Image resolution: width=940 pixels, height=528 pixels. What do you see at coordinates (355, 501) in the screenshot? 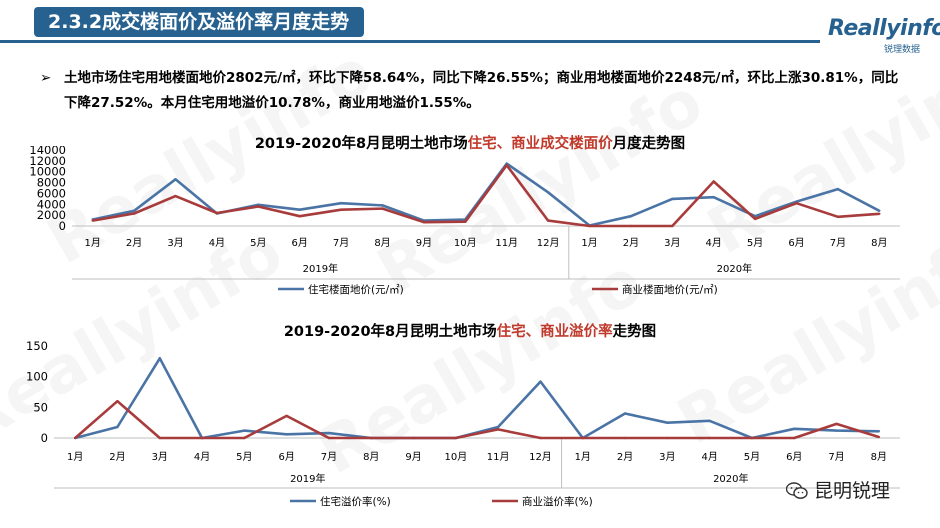
I see `legend-label: 住宅溢价率(%)` at bounding box center [355, 501].